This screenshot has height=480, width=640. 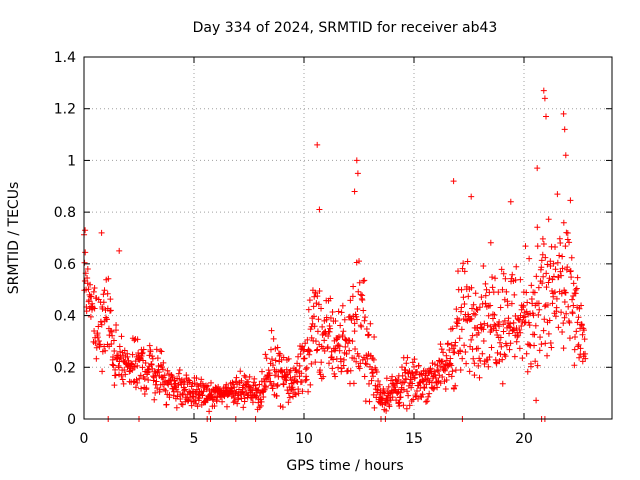 What do you see at coordinates (344, 466) in the screenshot?
I see `x-axis-label: GPS time / hours` at bounding box center [344, 466].